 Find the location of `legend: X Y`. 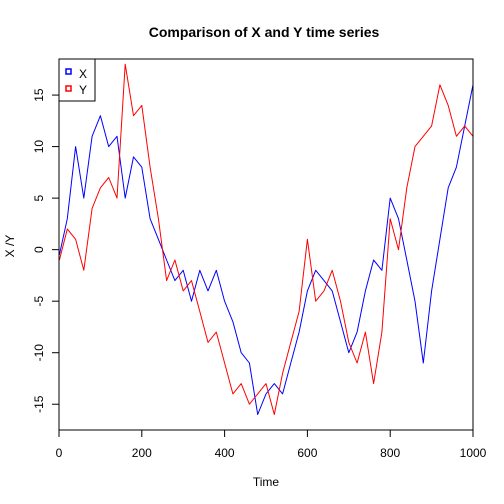

legend: X Y is located at coordinates (77, 80).